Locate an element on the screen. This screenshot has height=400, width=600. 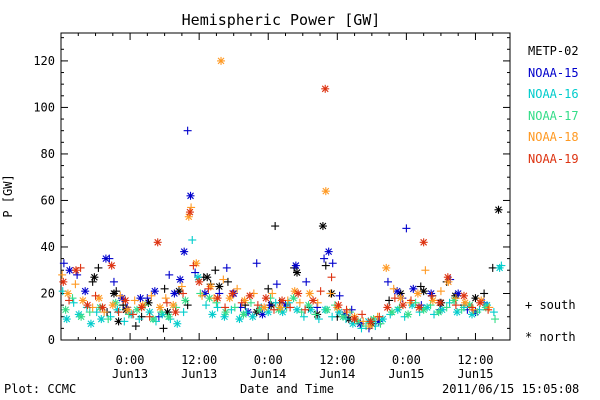
y-tick-label: 100 is located at coordinates (44, 107).